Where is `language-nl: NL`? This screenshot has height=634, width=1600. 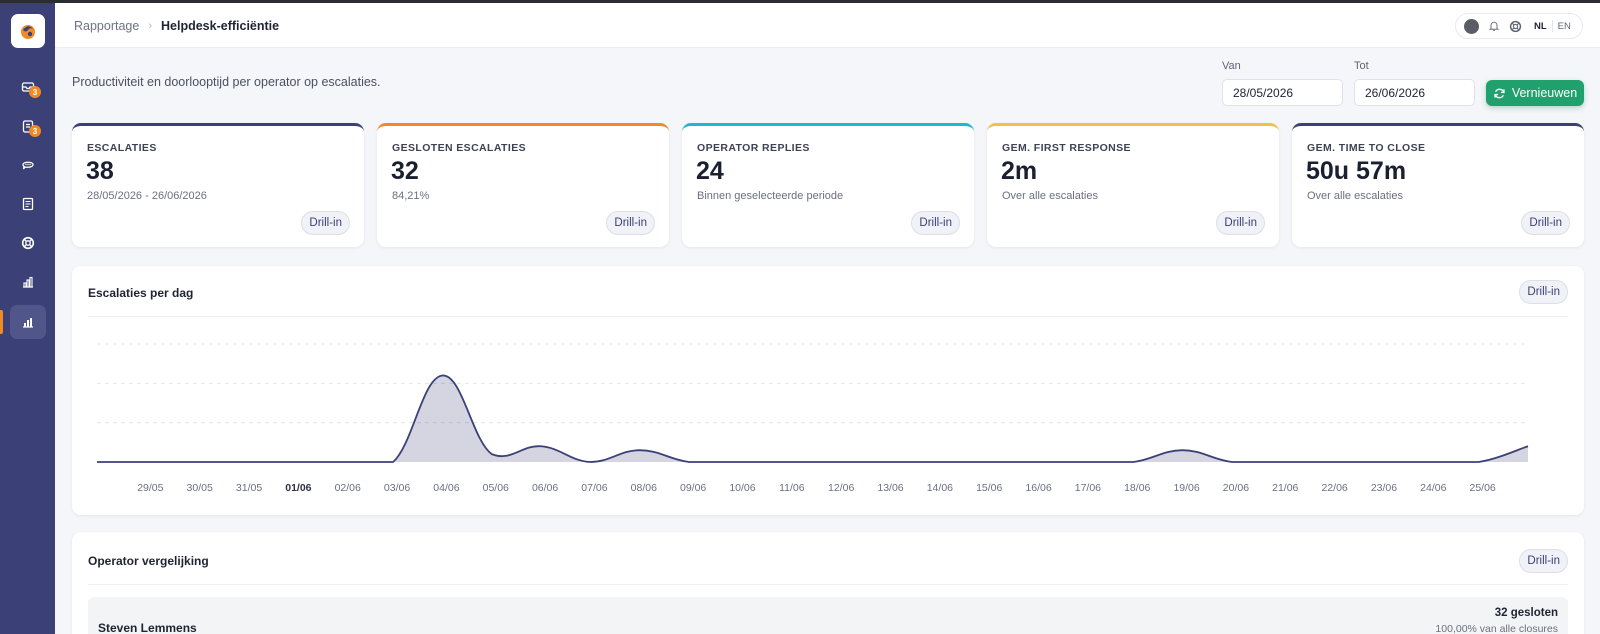 language-nl: NL is located at coordinates (1540, 26).